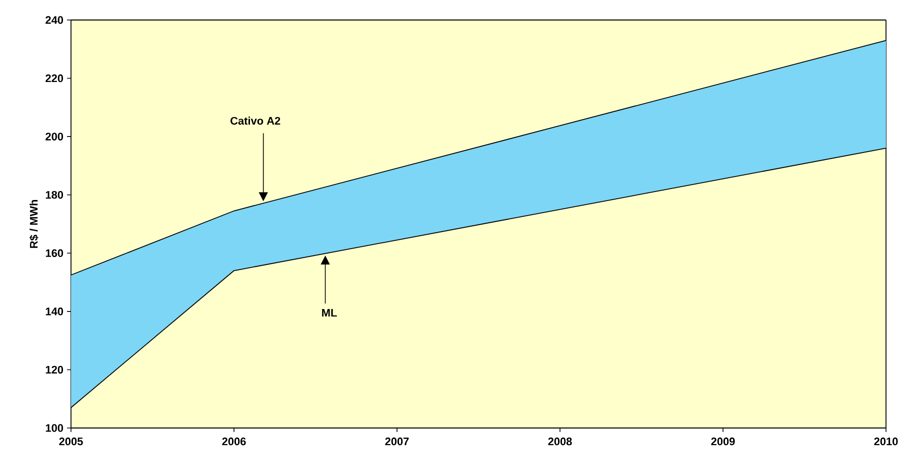 The width and height of the screenshot is (904, 455). Describe the element at coordinates (560, 442) in the screenshot. I see `x-tick-label: 2008` at that location.